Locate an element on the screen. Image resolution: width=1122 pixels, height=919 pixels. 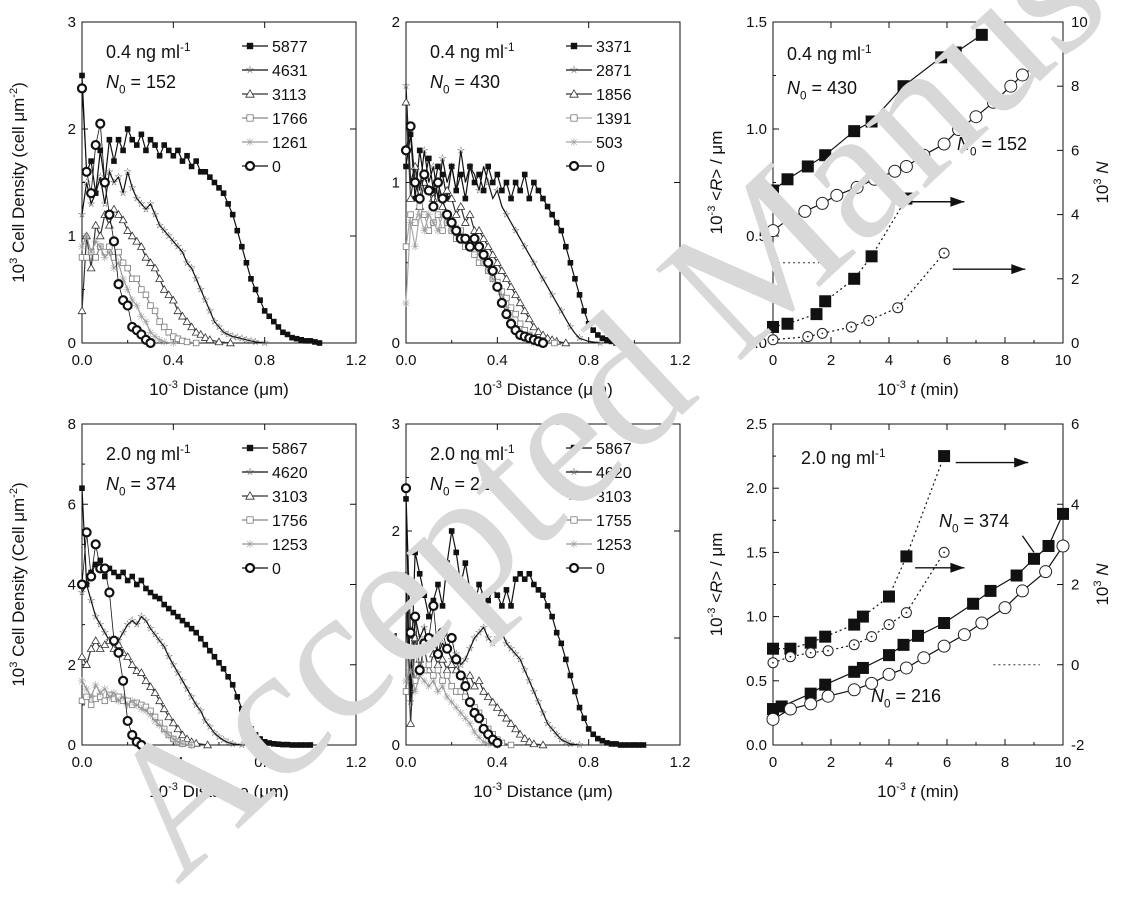
y-axis-label-part: R is located at coordinates (716, 185).